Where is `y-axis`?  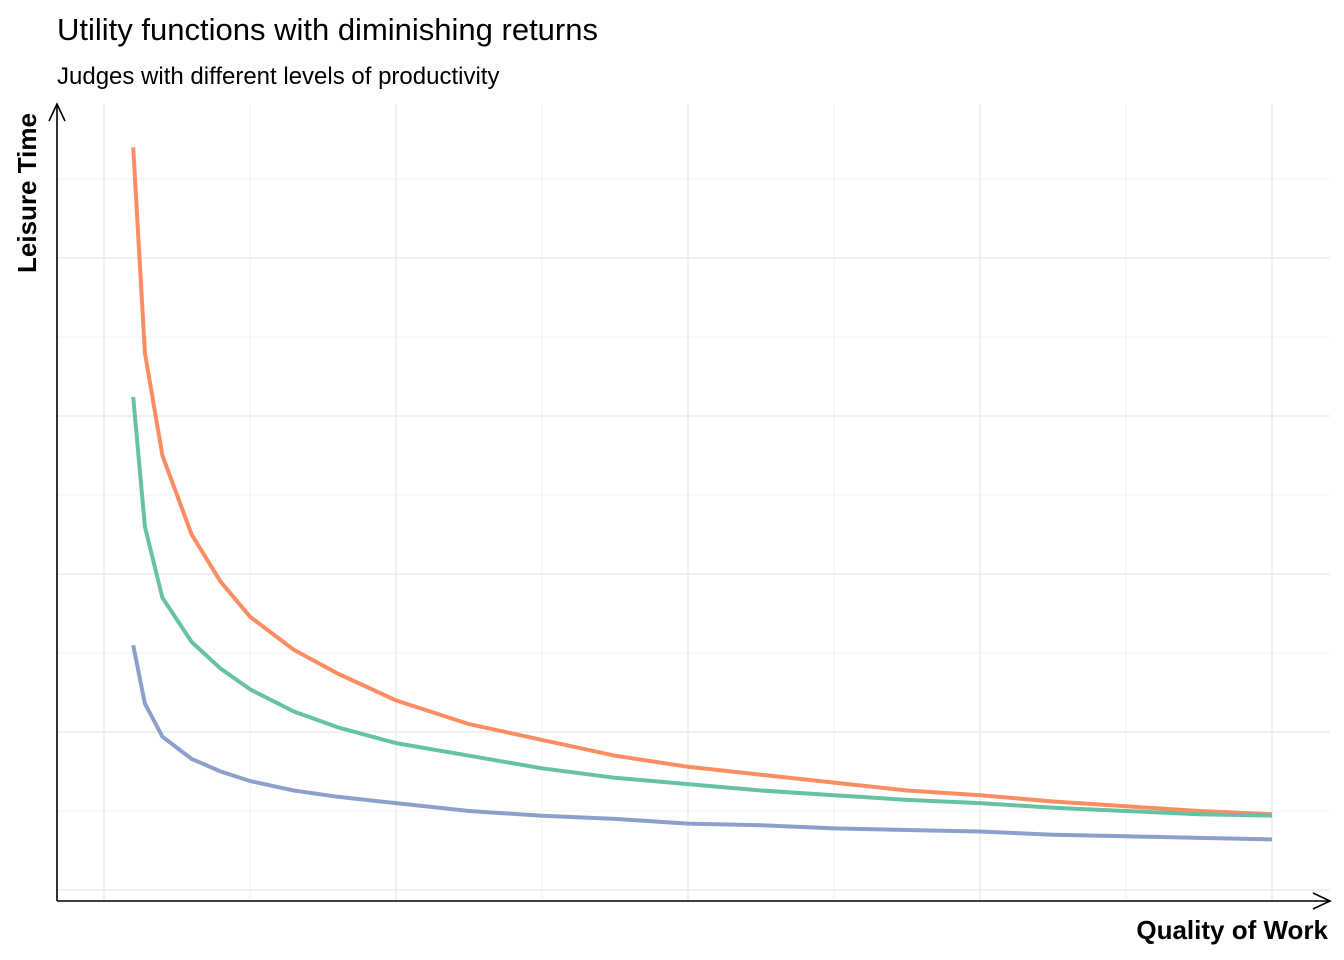
y-axis is located at coordinates (57, 501).